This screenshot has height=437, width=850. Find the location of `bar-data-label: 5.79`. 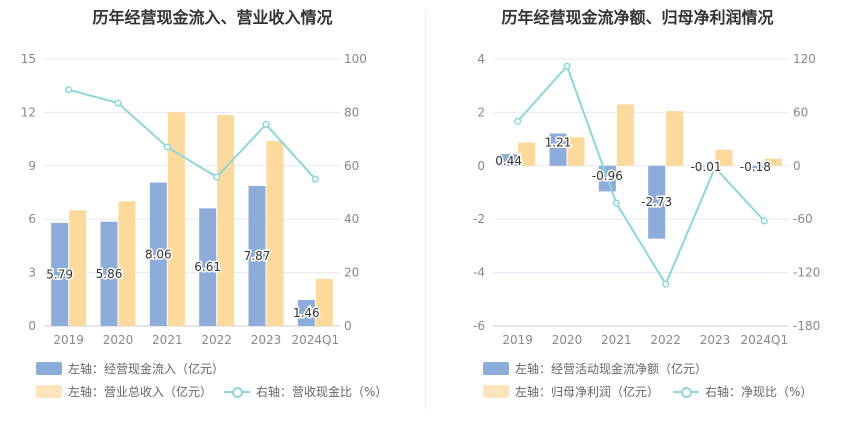

bar-data-label: 5.79 is located at coordinates (59, 274).